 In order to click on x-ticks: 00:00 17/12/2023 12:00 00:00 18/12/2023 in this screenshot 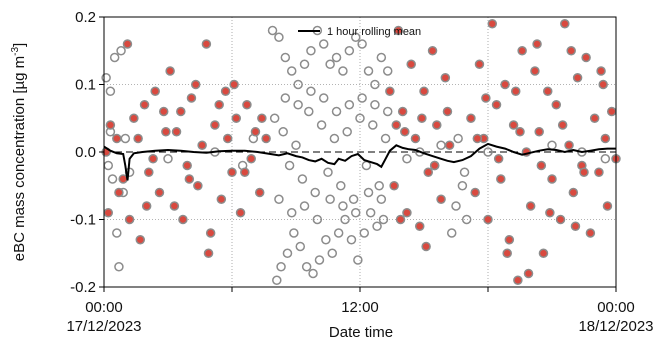, I will do `click(360, 311)`.